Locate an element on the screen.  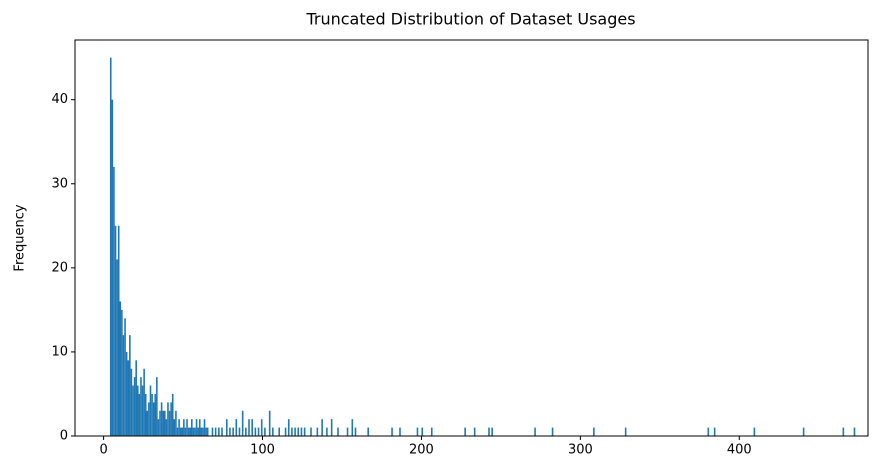
y-tick-label: 10 is located at coordinates (59, 351).